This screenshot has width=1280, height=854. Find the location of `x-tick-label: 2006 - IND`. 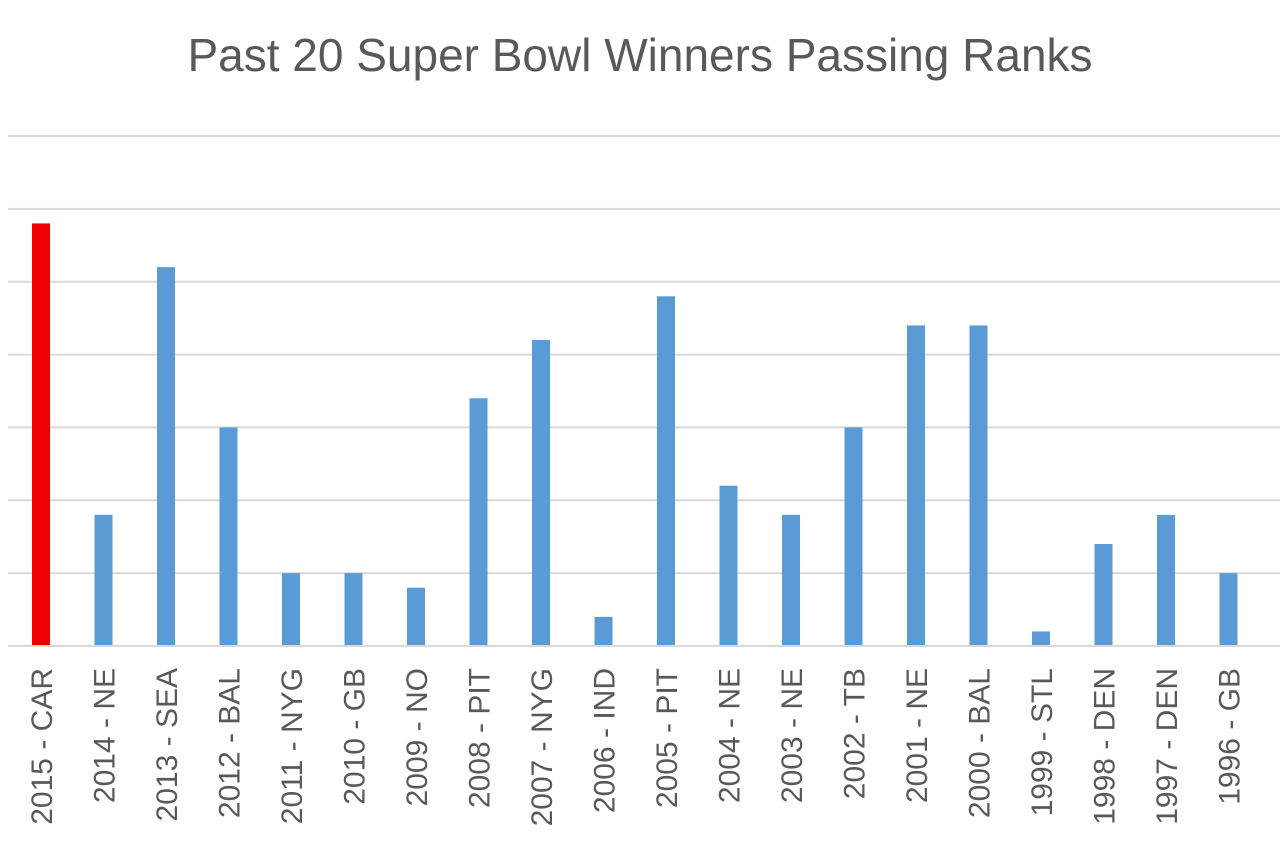

x-tick-label: 2006 - IND is located at coordinates (605, 740).